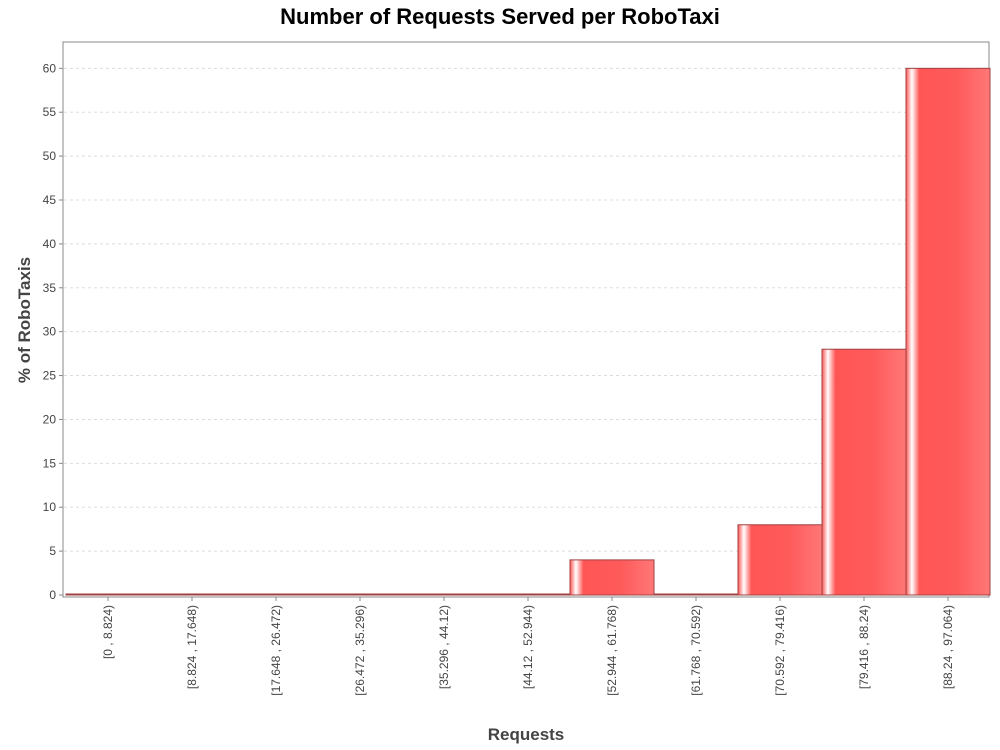 The width and height of the screenshot is (1000, 750). Describe the element at coordinates (50, 419) in the screenshot. I see `y-tick-label: 20` at that location.